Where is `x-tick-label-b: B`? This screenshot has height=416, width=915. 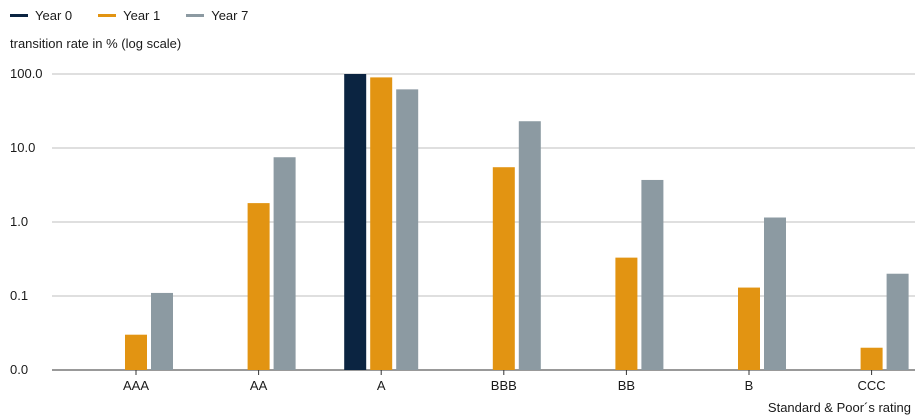 x-tick-label-b: B is located at coordinates (749, 385).